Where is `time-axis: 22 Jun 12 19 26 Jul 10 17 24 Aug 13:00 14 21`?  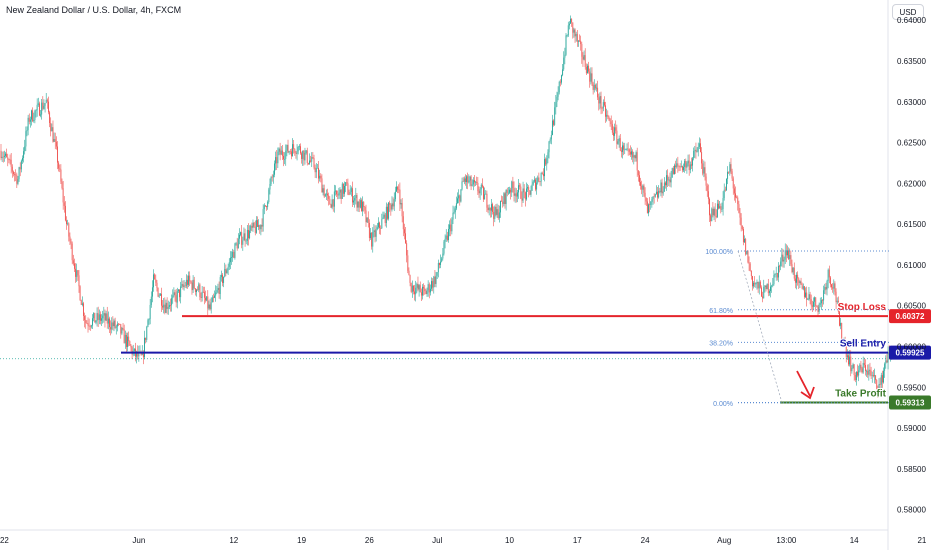
time-axis: 22 Jun 12 19 26 Jul 10 17 24 Aug 13:00 14 21 is located at coordinates (463, 540).